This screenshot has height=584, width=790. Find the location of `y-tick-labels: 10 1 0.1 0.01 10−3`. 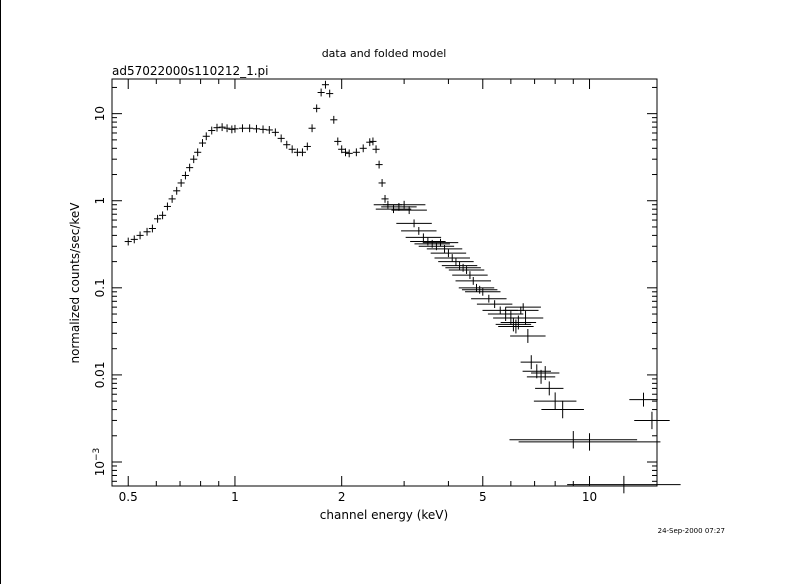

y-tick-labels: 10 1 0.1 0.01 10−3 is located at coordinates (99, 291).